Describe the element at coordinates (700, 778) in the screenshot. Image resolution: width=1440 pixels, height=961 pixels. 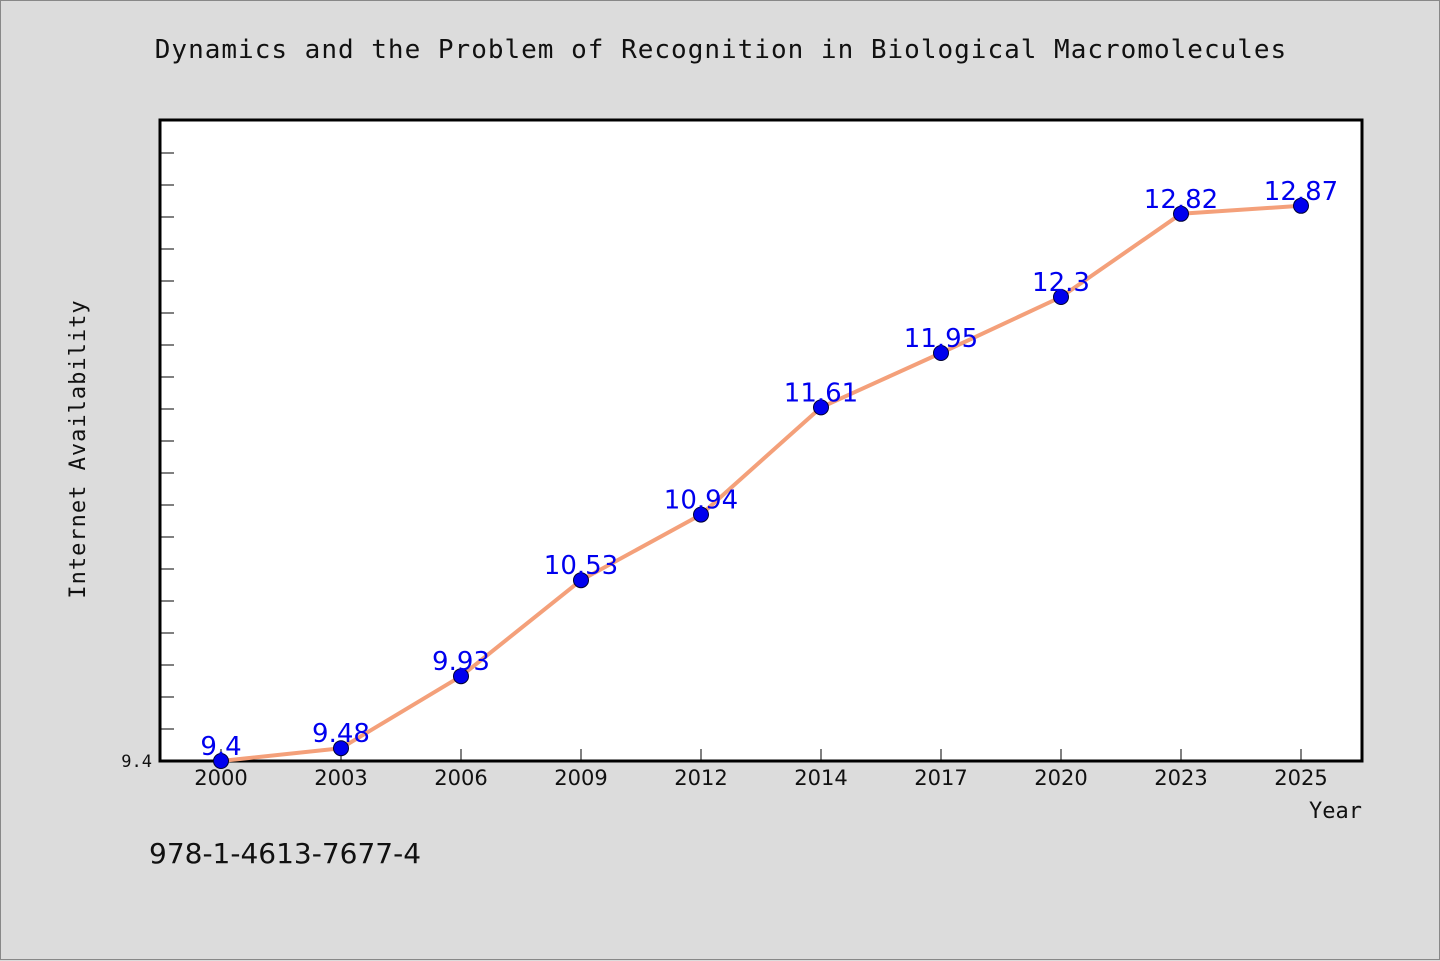
I see `x-tick-label: 2012` at that location.